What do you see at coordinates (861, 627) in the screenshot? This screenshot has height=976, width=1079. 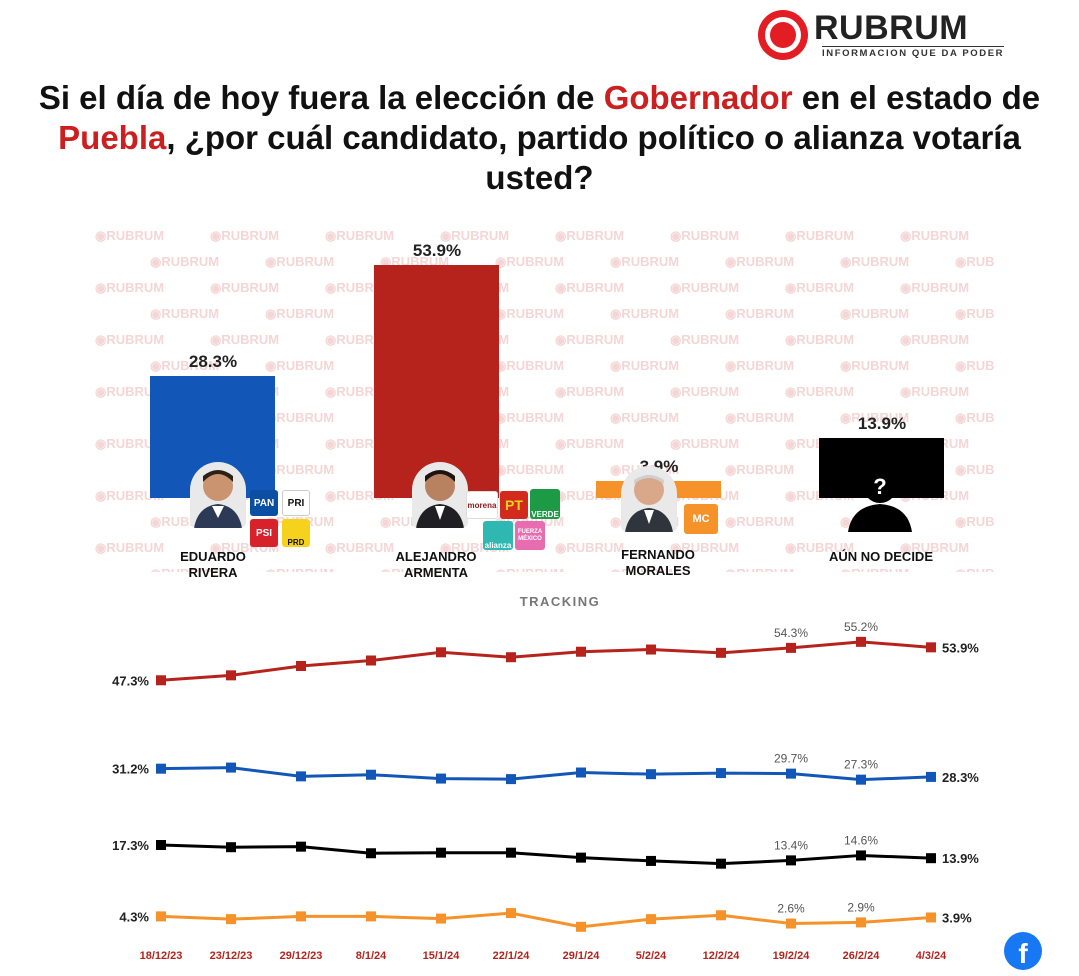 I see `data-label: 55.2%` at bounding box center [861, 627].